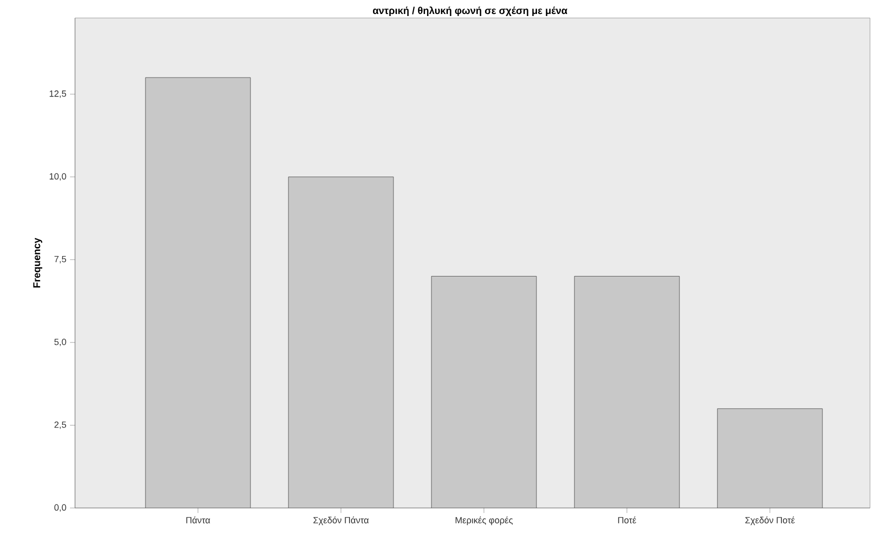  What do you see at coordinates (37, 263) in the screenshot?
I see `y-axis-title: Frequency` at bounding box center [37, 263].